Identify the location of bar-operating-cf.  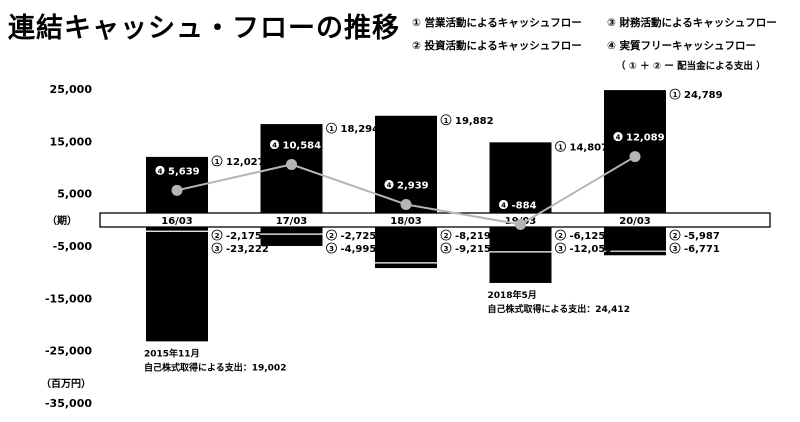
(406, 164).